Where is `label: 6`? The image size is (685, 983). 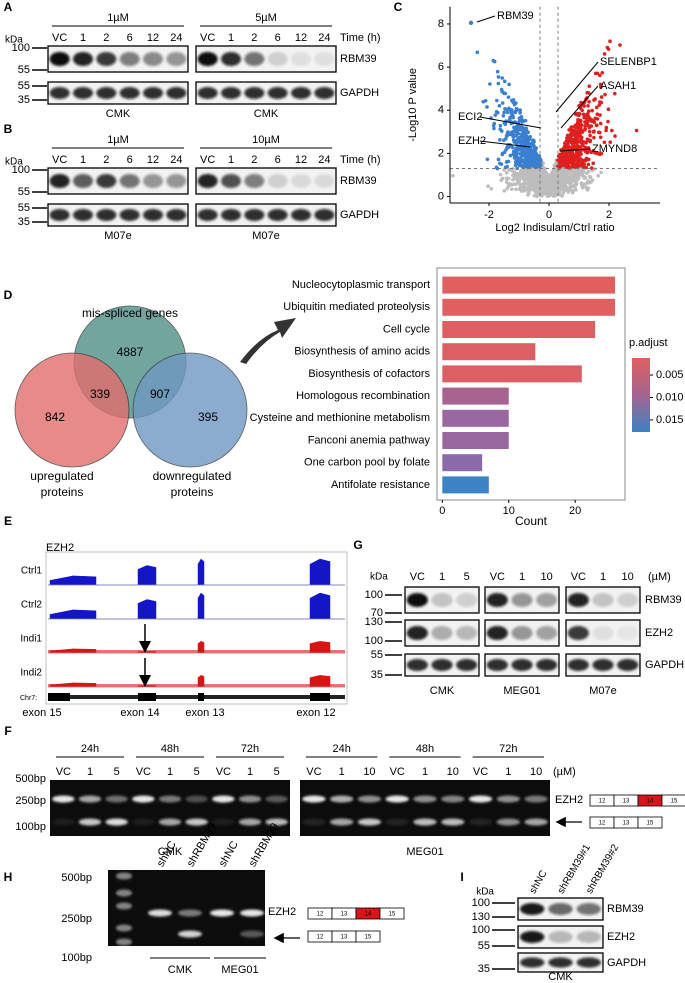
label: 6 is located at coordinates (130, 160).